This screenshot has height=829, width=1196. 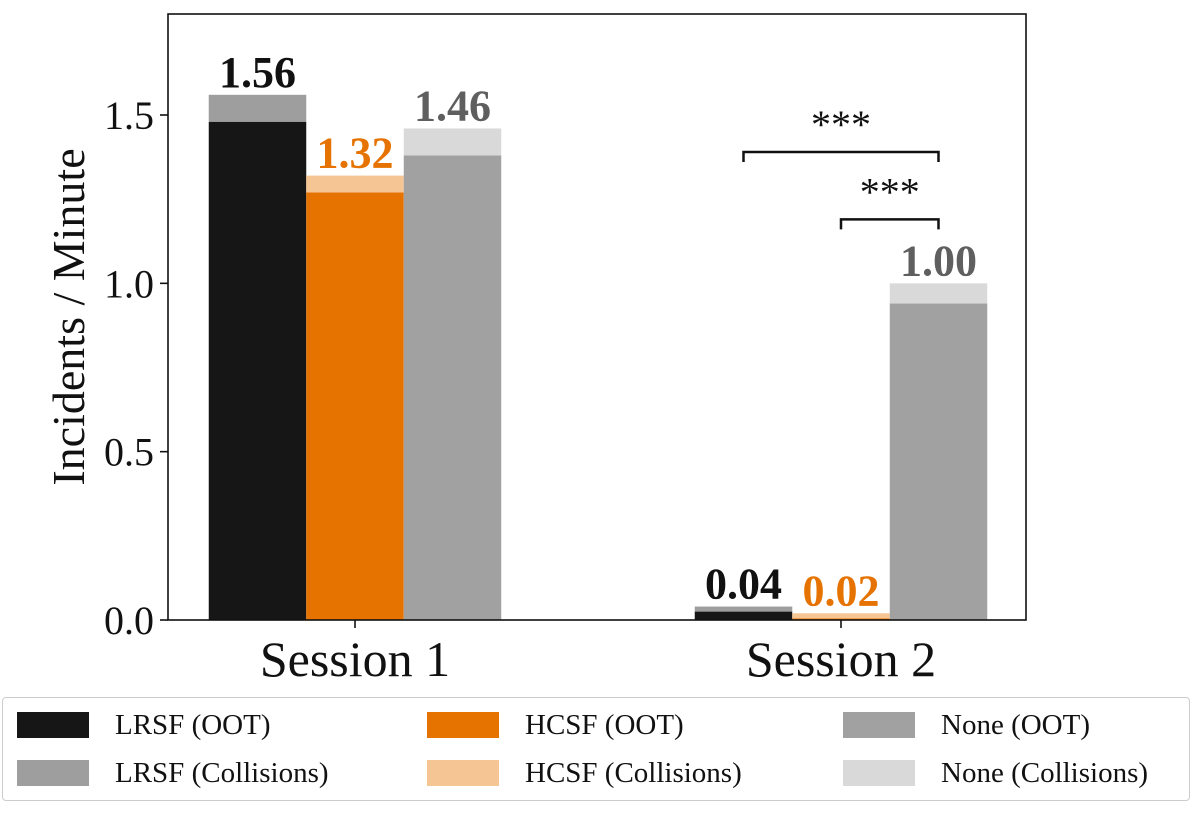 What do you see at coordinates (1015, 724) in the screenshot?
I see `legend-label: None (OOT)` at bounding box center [1015, 724].